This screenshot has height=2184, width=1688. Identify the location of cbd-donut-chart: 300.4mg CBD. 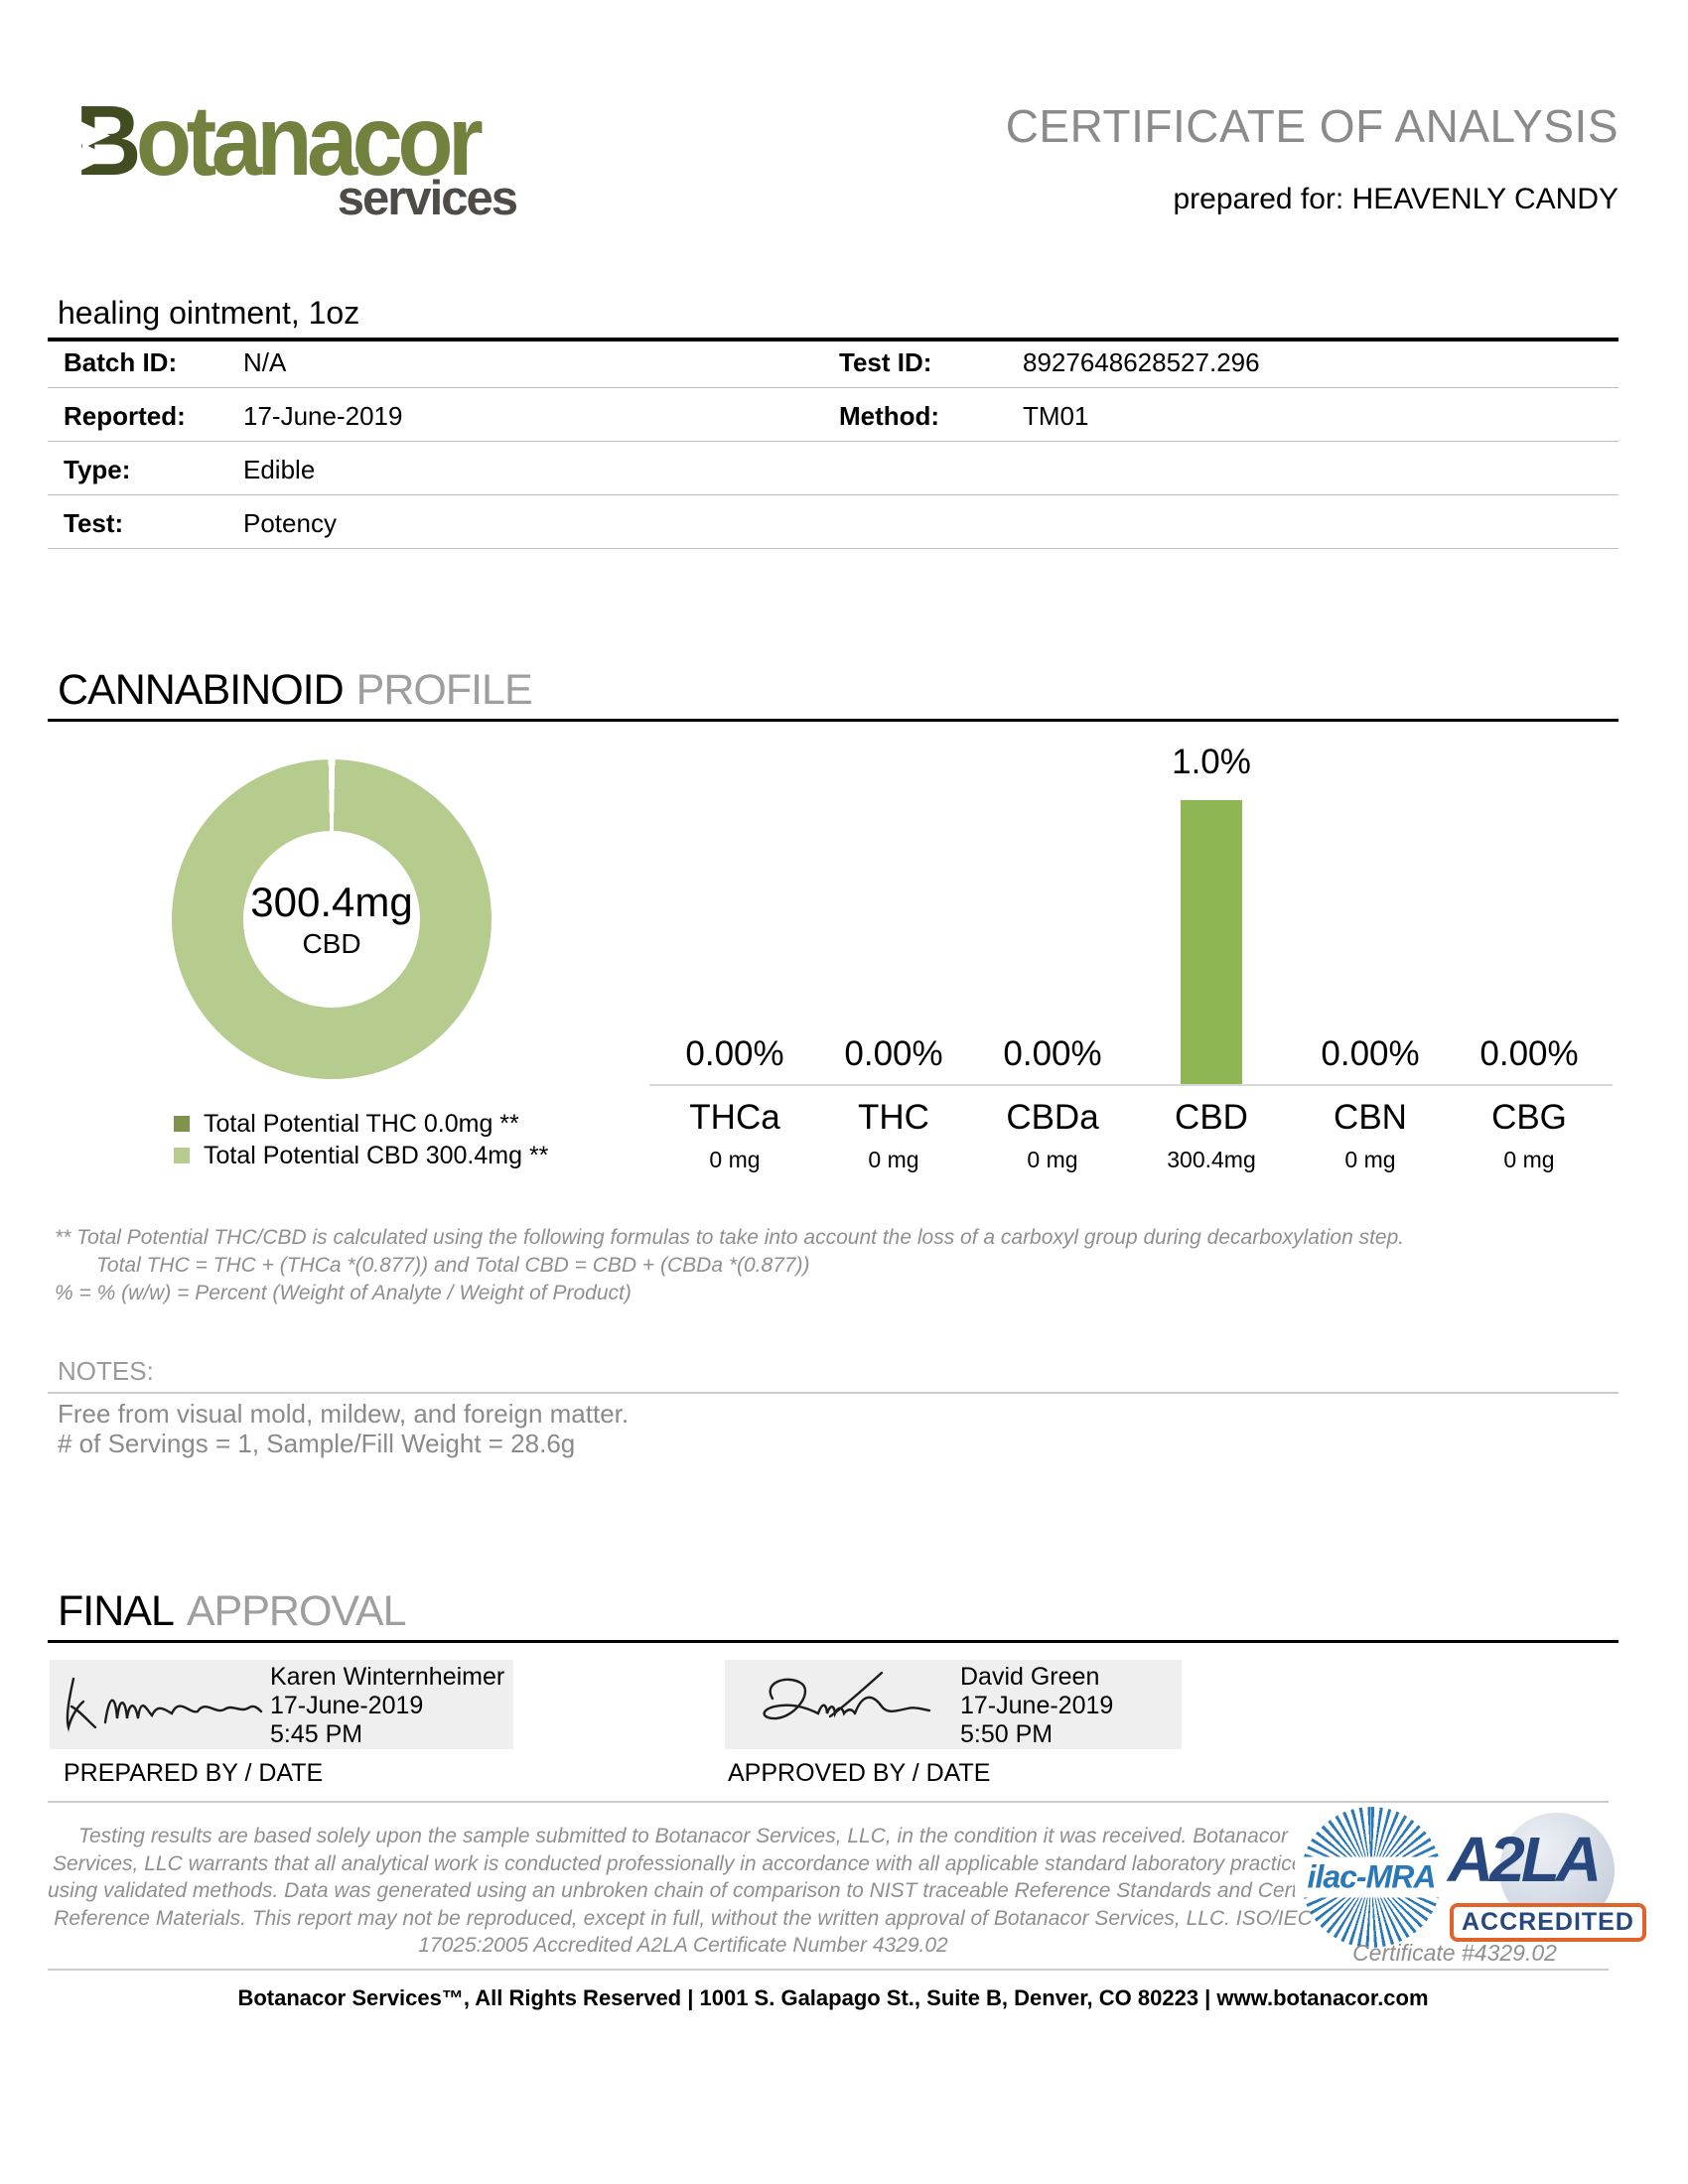
(332, 919).